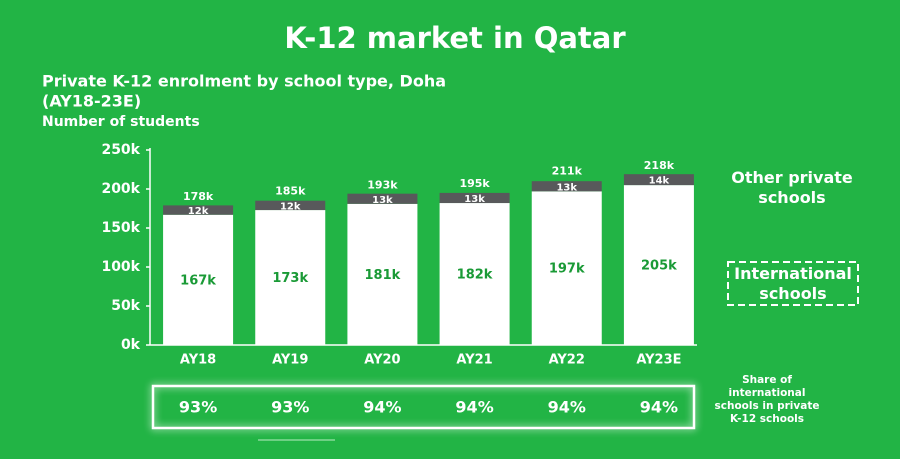 The image size is (900, 459). What do you see at coordinates (120, 267) in the screenshot?
I see `y-tick-label: 100k` at bounding box center [120, 267].